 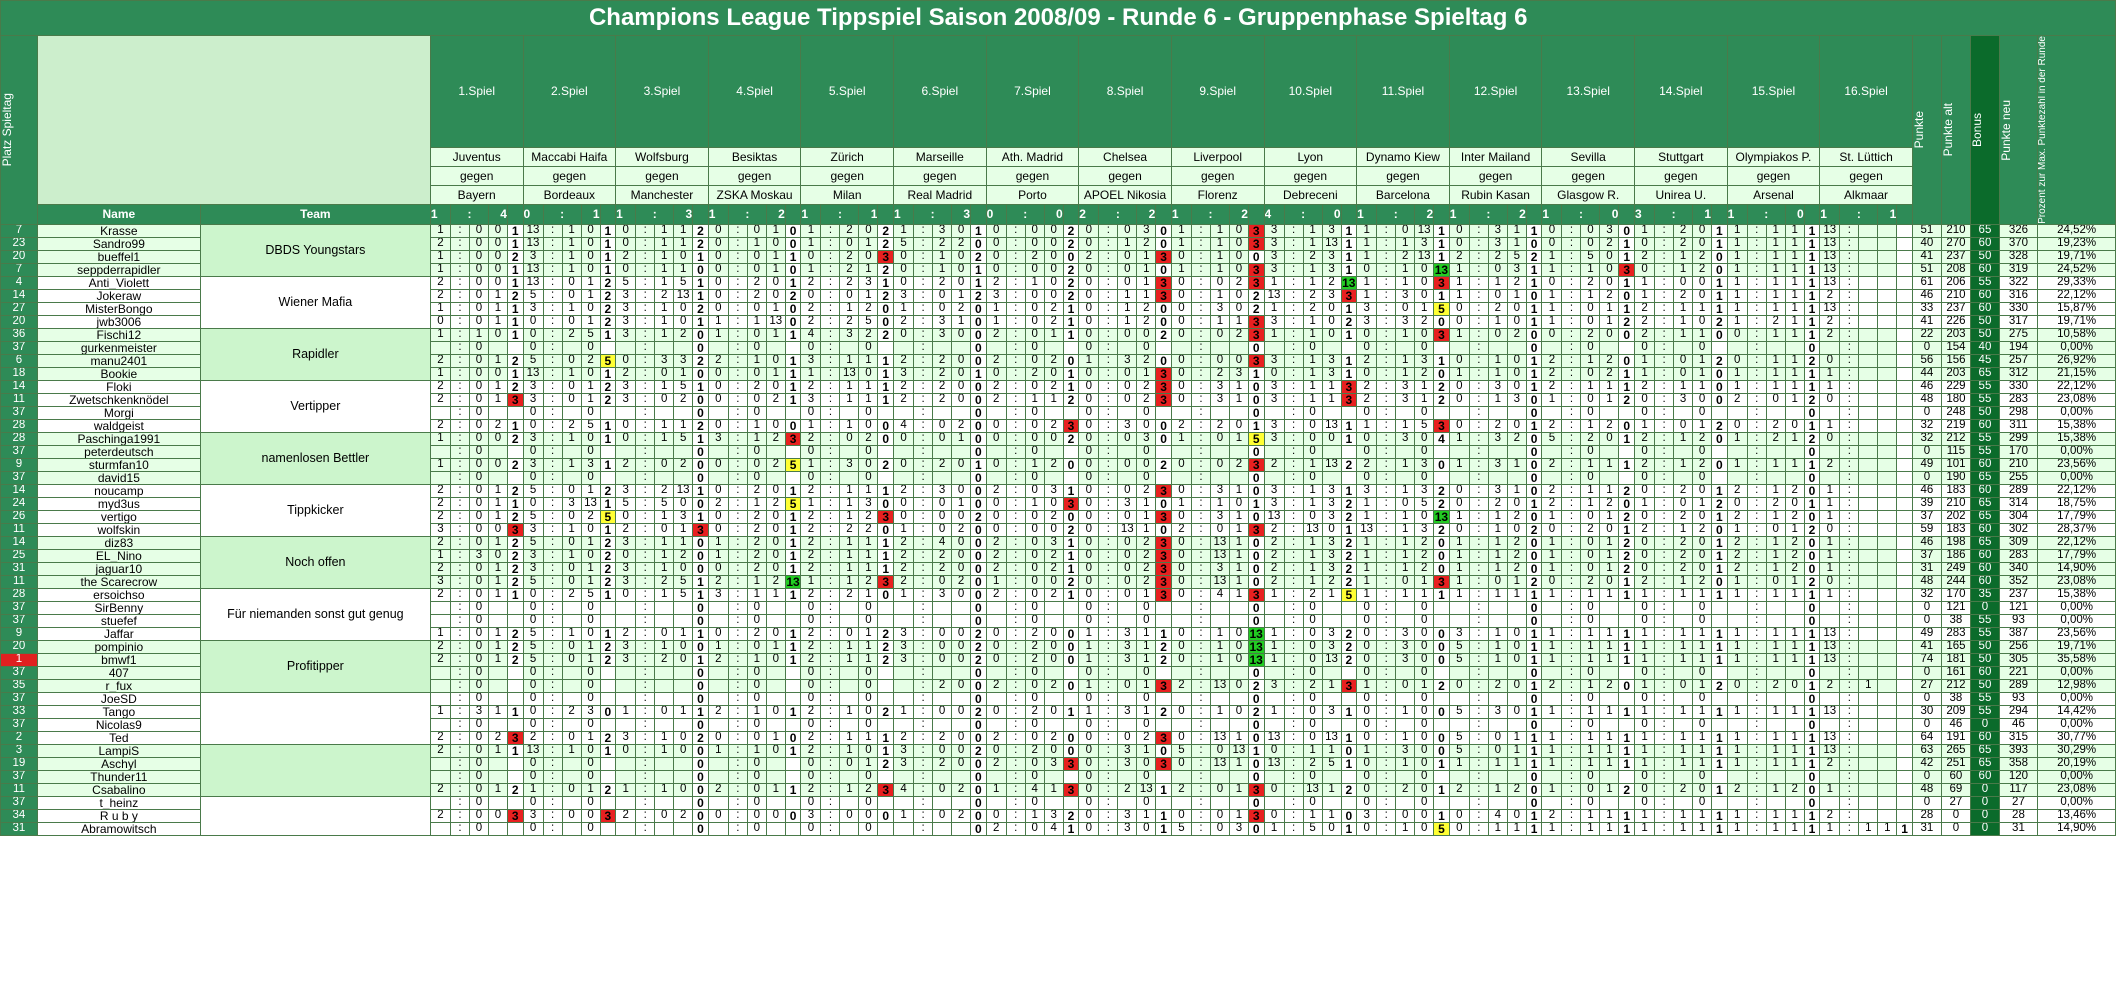 I want to click on summary-value: 0, so click(x=1926, y=672).